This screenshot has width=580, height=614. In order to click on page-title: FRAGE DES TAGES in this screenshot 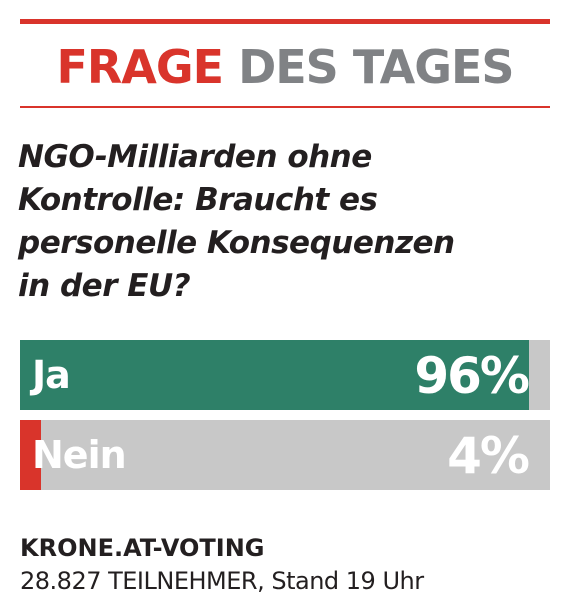, I will do `click(285, 67)`.